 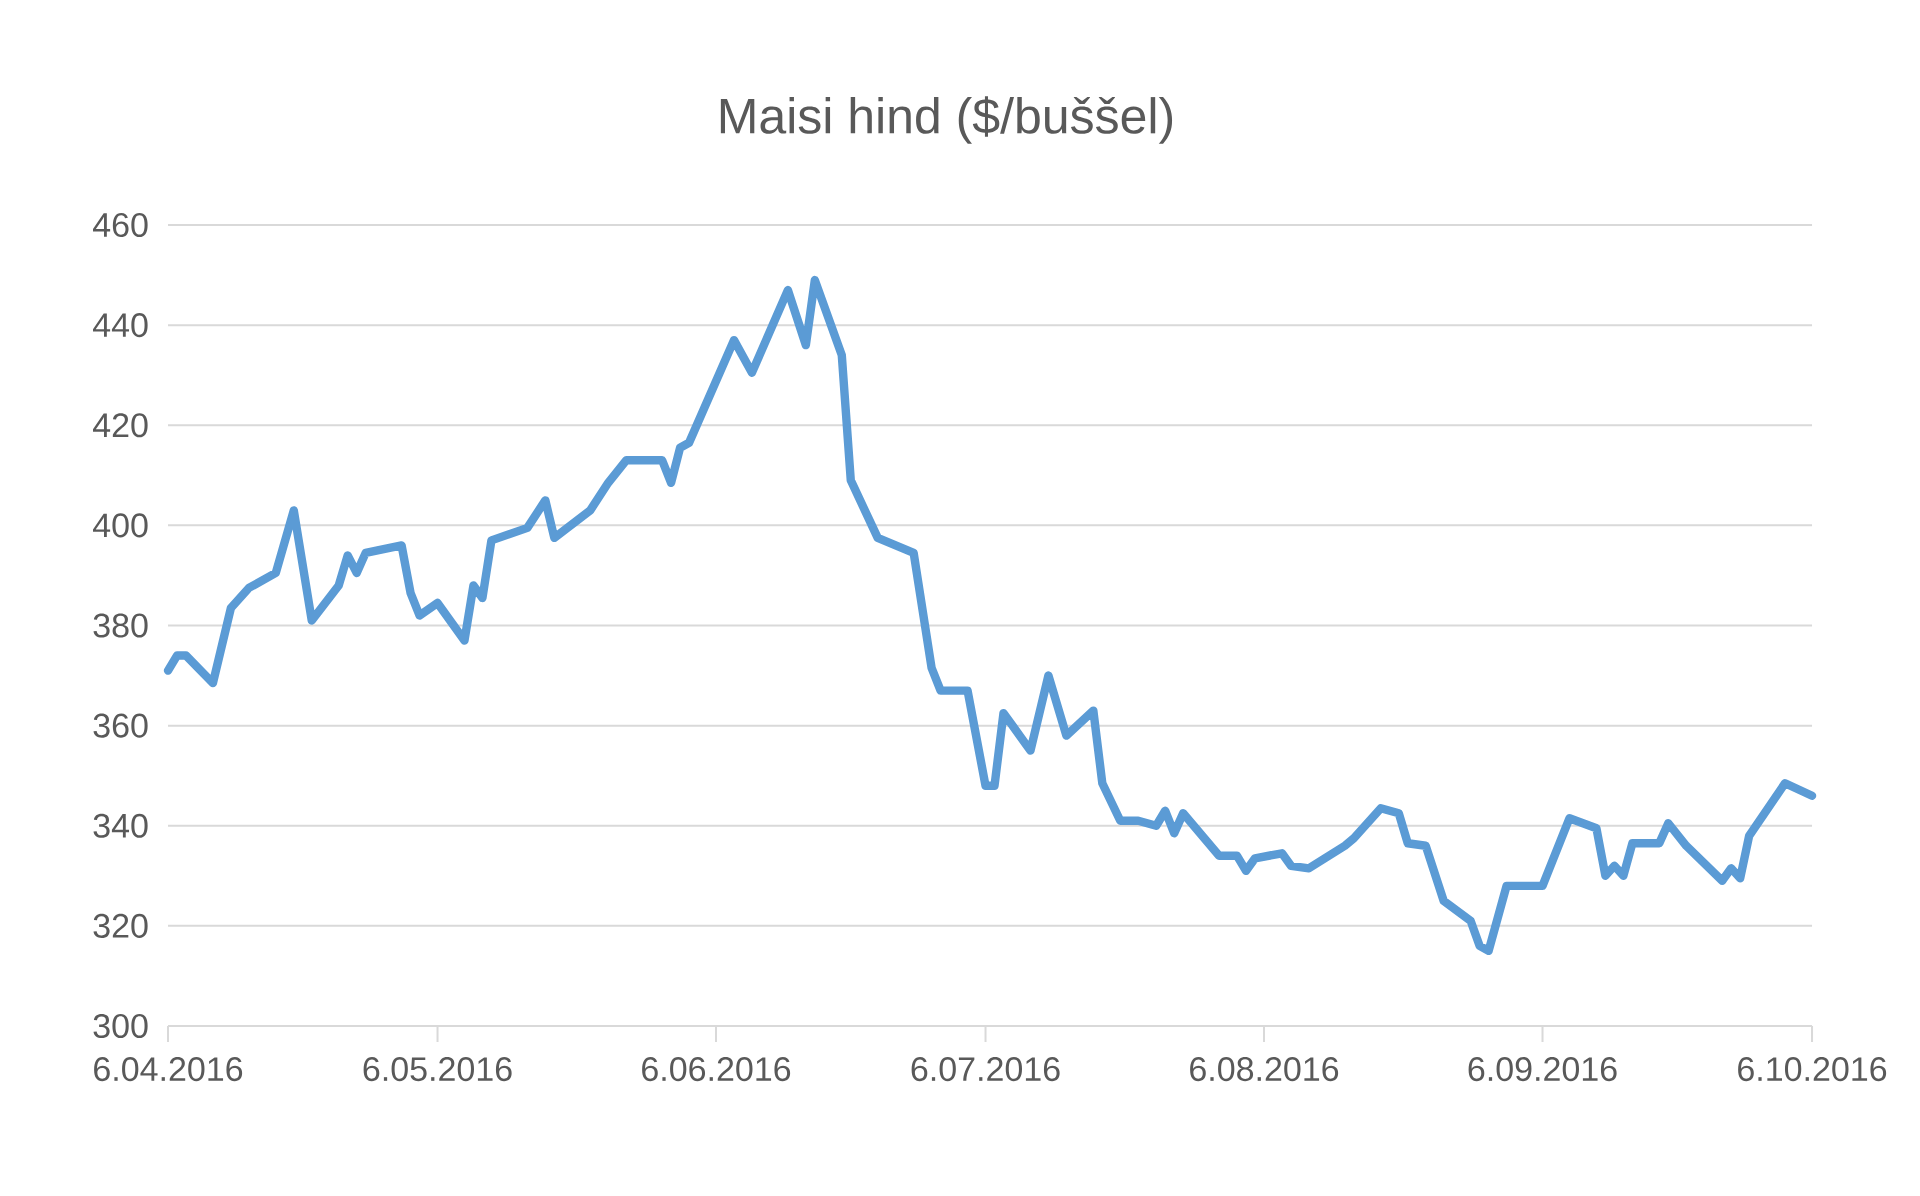 I want to click on x-tick-label: 6.10.2016, so click(x=1812, y=1069).